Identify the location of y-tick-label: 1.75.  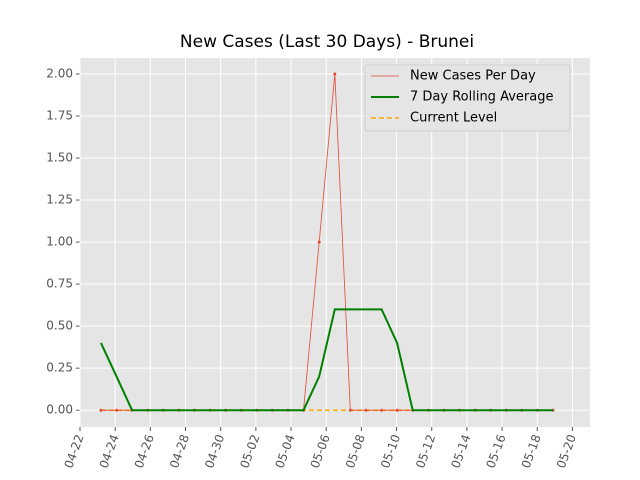
(59, 115).